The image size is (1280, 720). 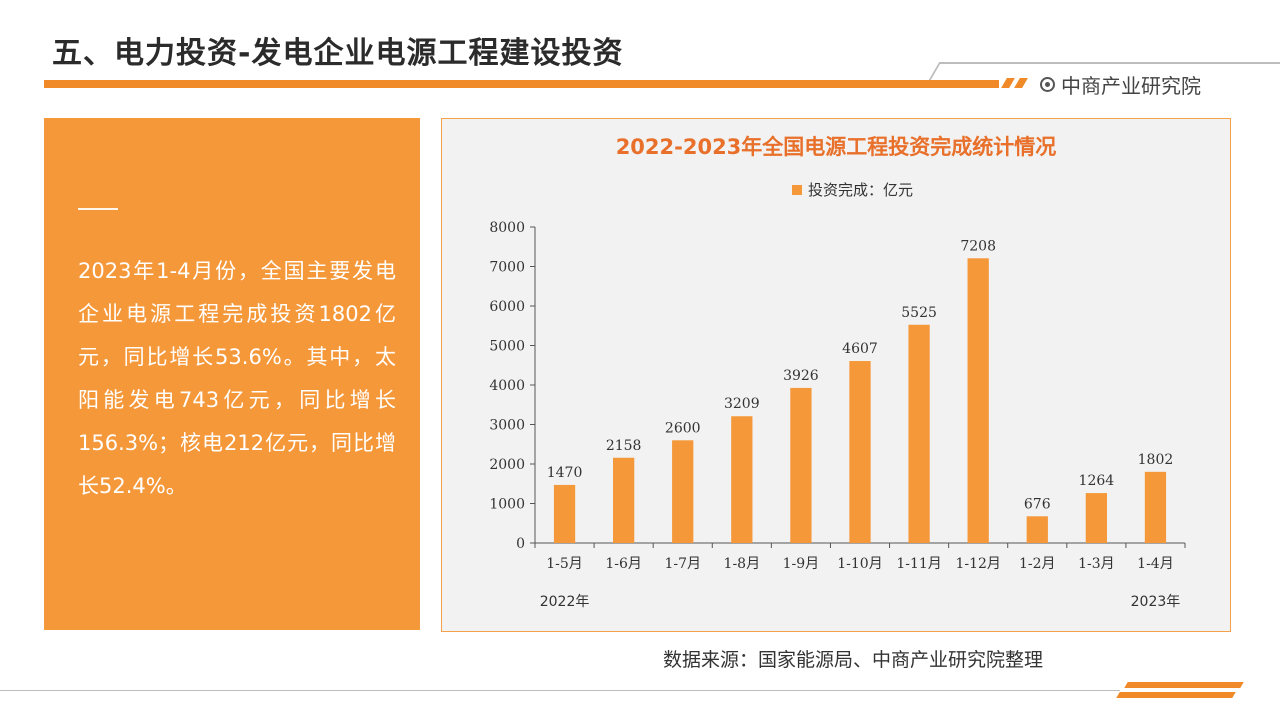 What do you see at coordinates (683, 428) in the screenshot?
I see `data-label: 2600` at bounding box center [683, 428].